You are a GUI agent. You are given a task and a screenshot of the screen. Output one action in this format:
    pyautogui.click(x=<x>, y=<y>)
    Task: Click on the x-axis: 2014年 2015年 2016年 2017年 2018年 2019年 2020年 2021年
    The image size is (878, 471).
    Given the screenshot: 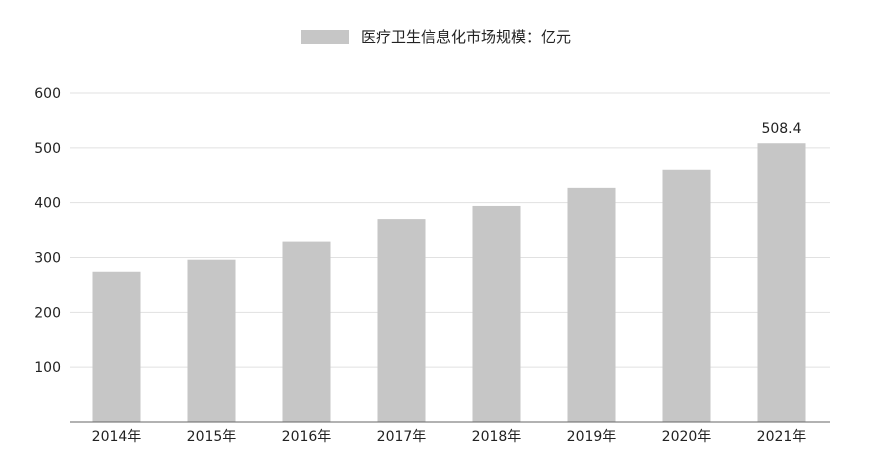 What is the action you would take?
    pyautogui.click(x=450, y=433)
    